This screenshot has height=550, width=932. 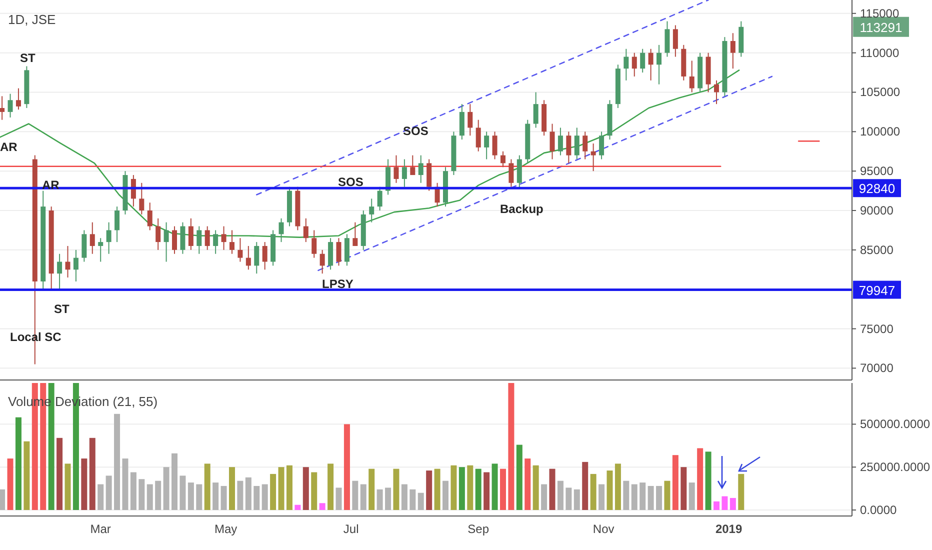 I want to click on x-tick-label: Nov, so click(x=603, y=529).